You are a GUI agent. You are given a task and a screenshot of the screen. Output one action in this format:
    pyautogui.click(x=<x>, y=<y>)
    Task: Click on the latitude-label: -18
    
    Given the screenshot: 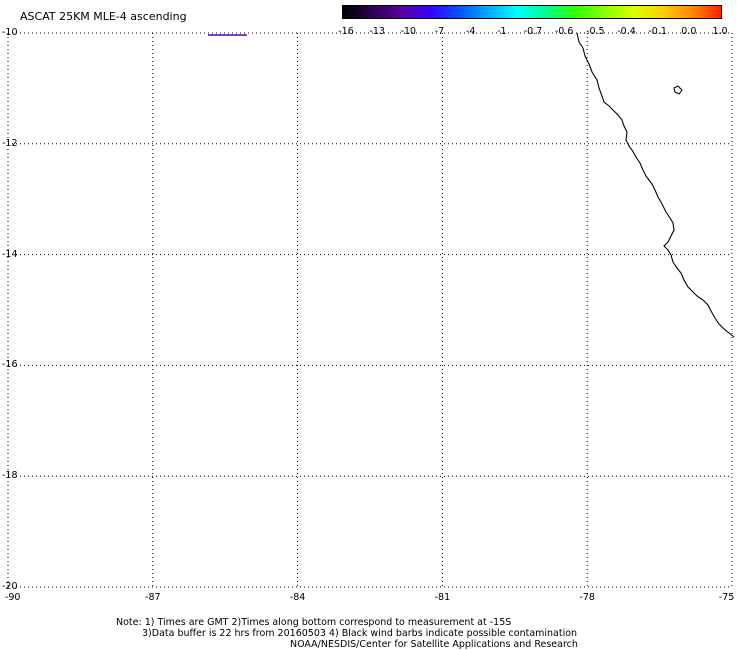 What is the action you would take?
    pyautogui.click(x=10, y=476)
    